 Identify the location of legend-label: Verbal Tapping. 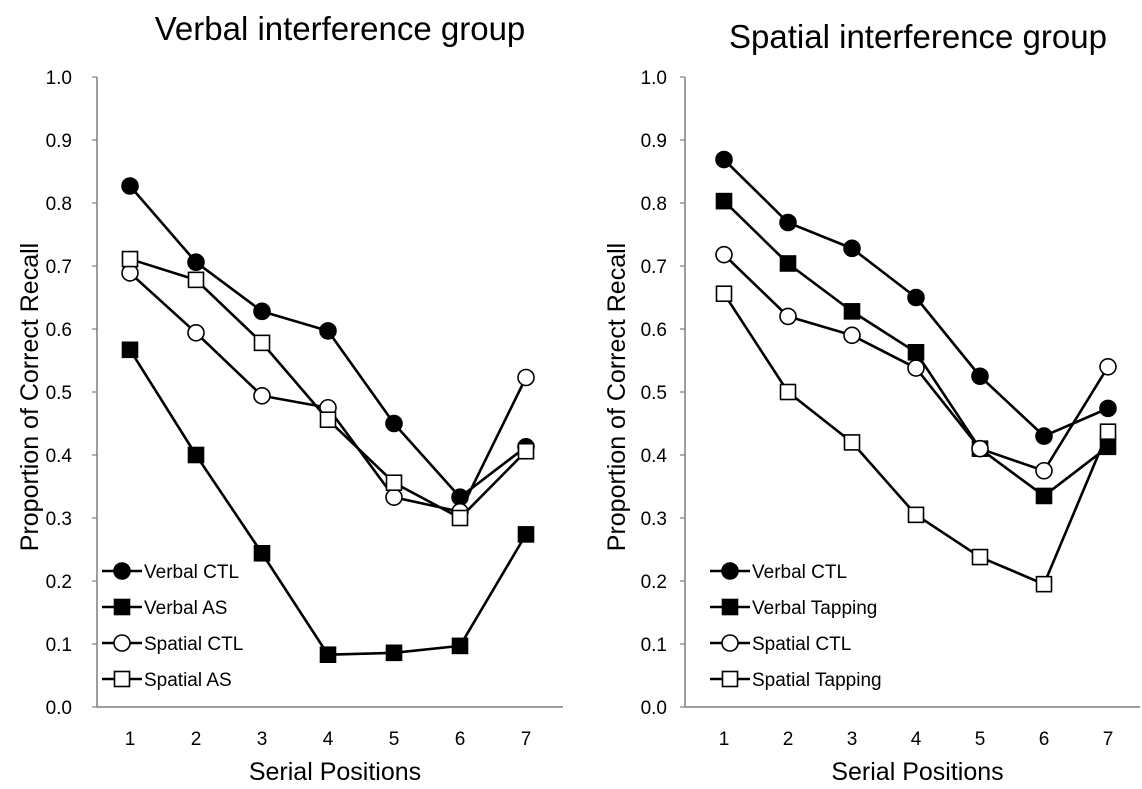
(814, 608).